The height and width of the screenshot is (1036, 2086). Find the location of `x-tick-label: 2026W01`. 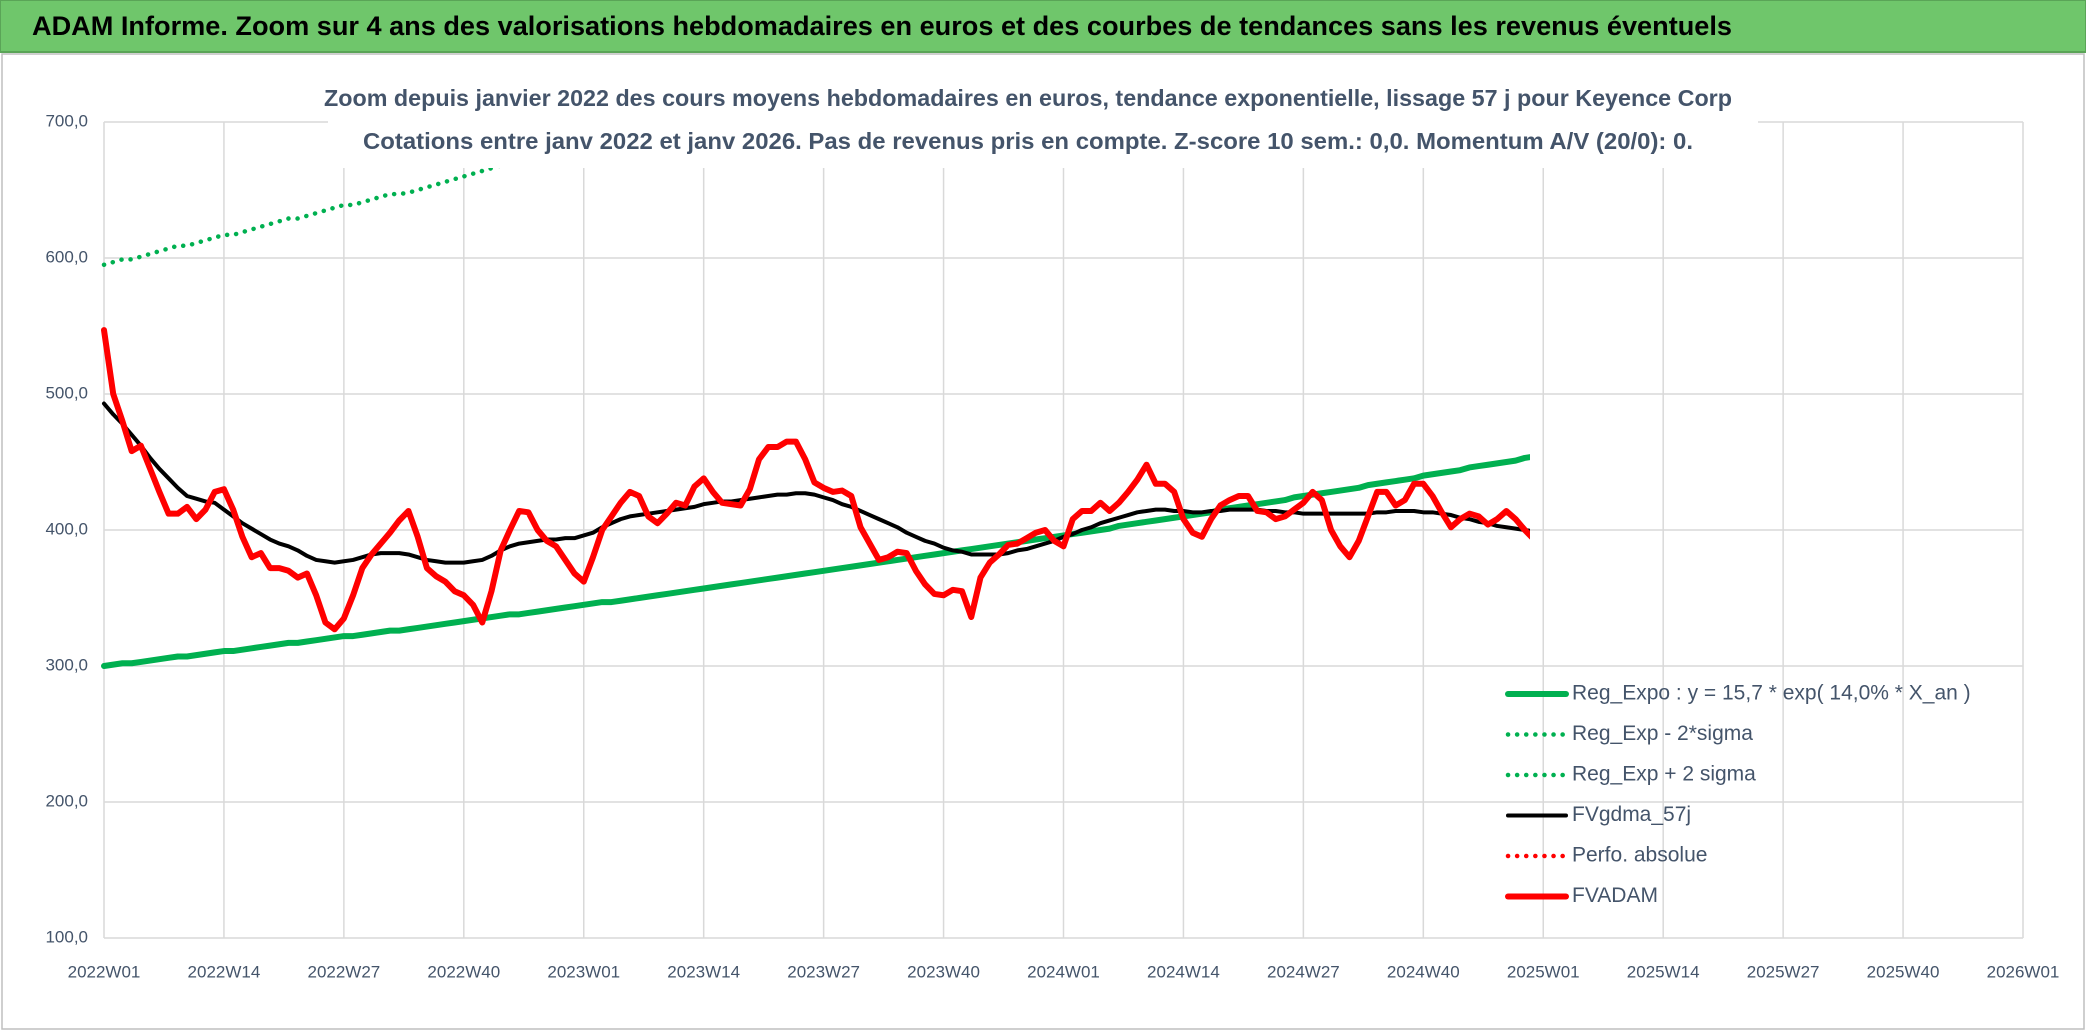

x-tick-label: 2026W01 is located at coordinates (2023, 971).